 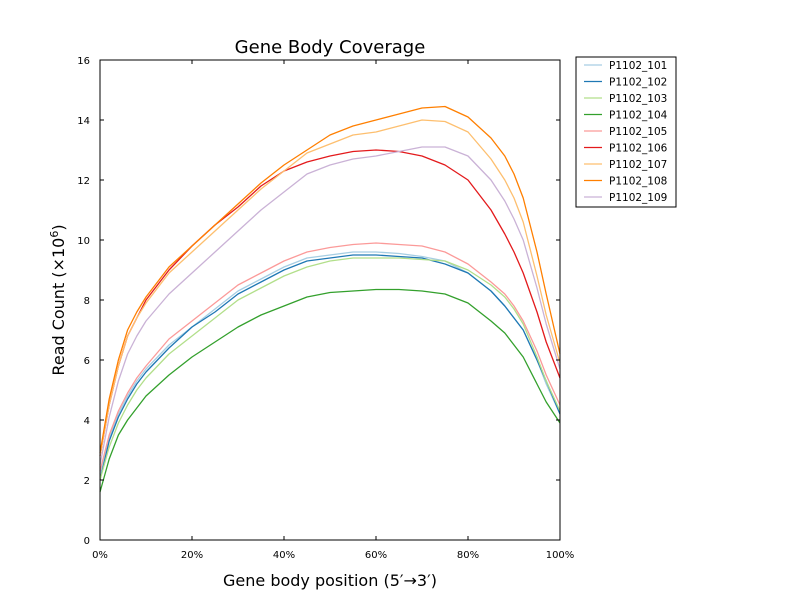 I want to click on y-axis-label-superscript: 6, so click(x=54, y=234).